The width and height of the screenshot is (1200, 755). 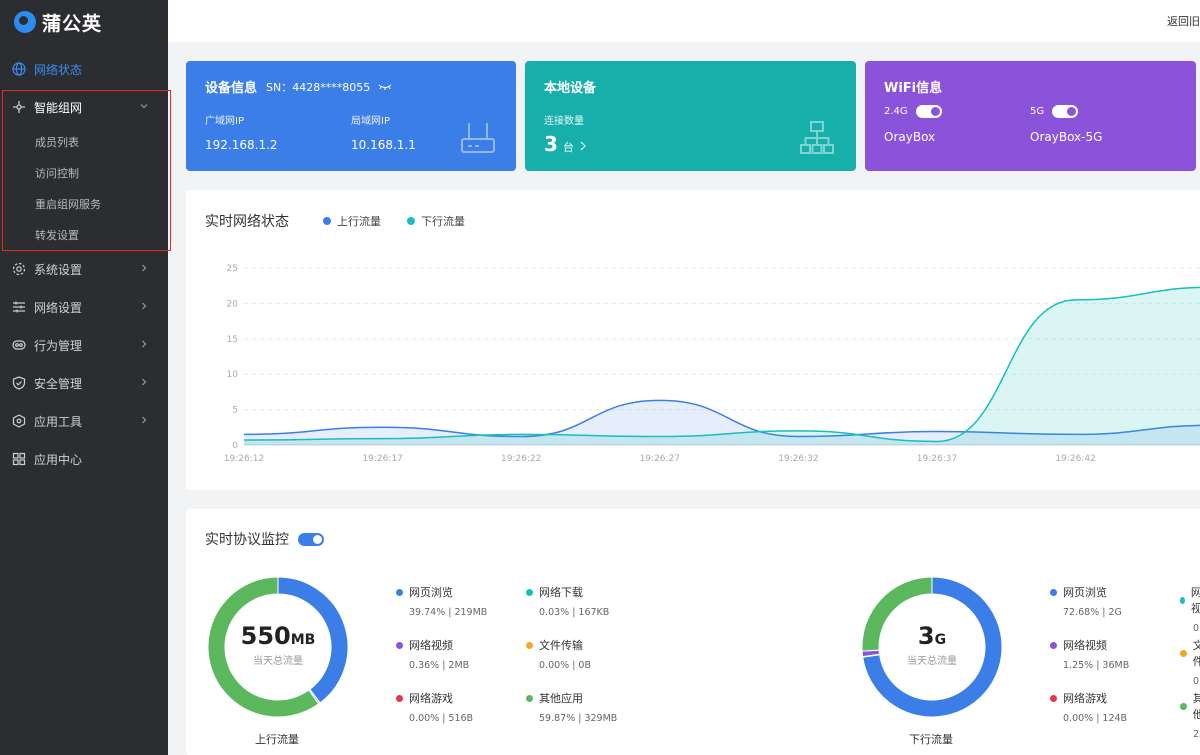 I want to click on protocol-item-label: 网络下载, so click(x=561, y=592).